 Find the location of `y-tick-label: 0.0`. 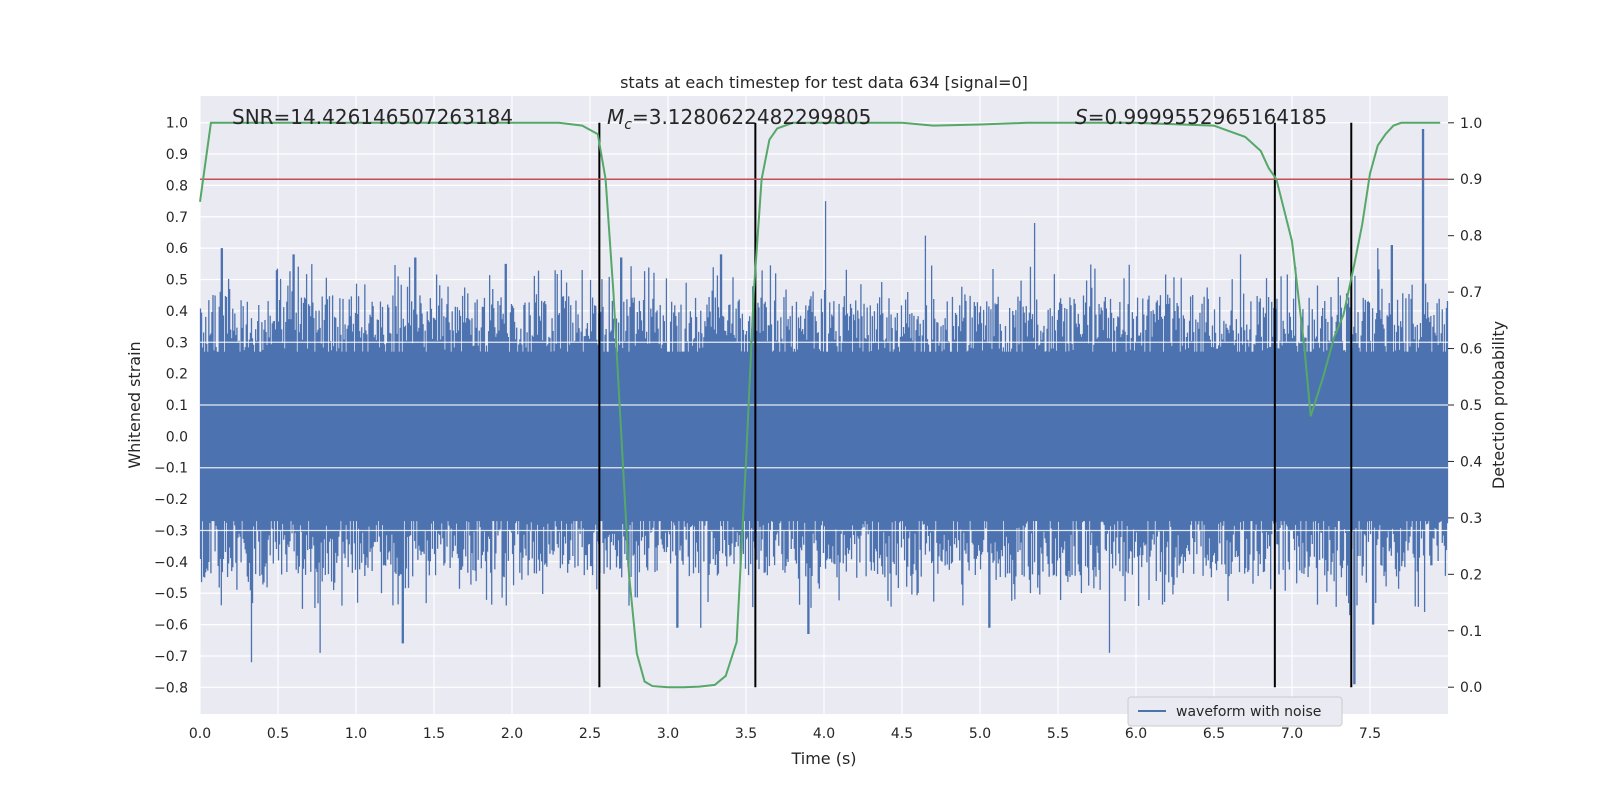

y-tick-label: 0.0 is located at coordinates (177, 437).